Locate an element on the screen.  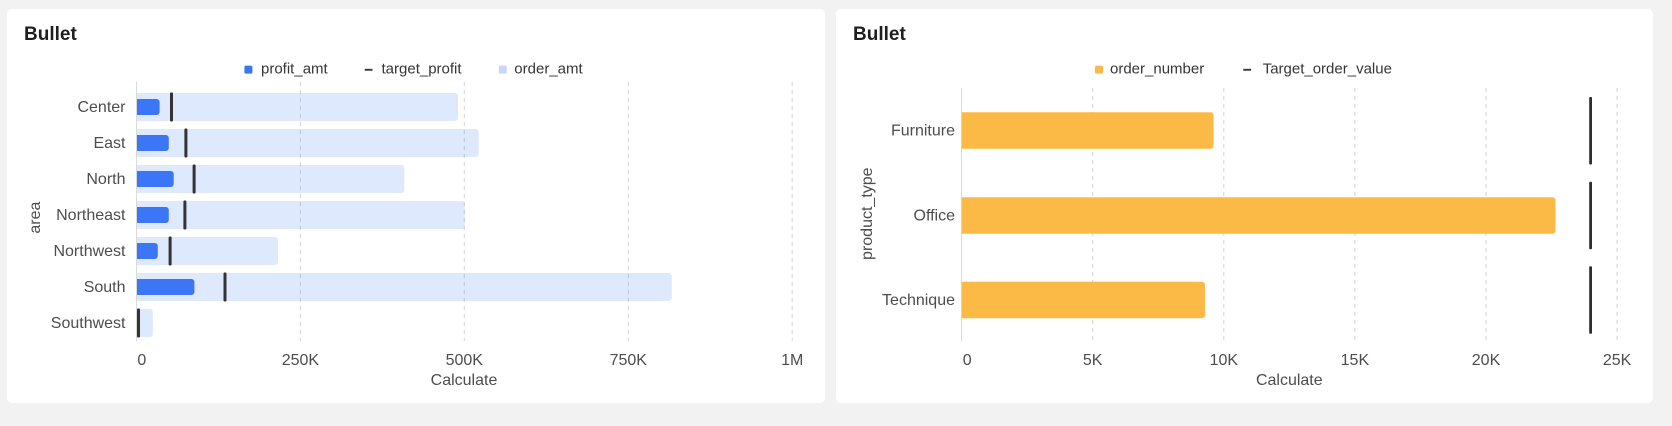
svg-text: Southwest is located at coordinates (88, 323).